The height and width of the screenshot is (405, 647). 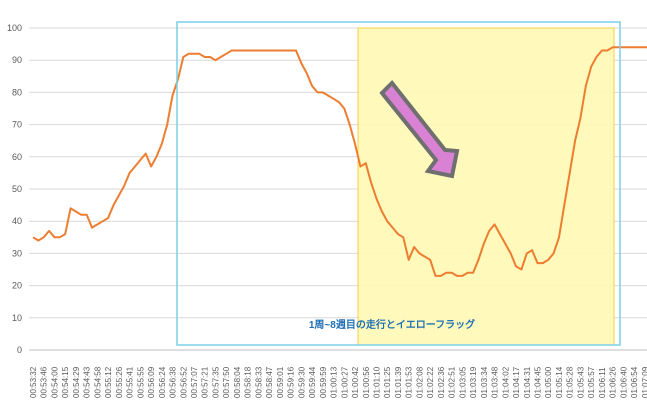 What do you see at coordinates (484, 382) in the screenshot?
I see `x-tick-label: 01:03:34` at bounding box center [484, 382].